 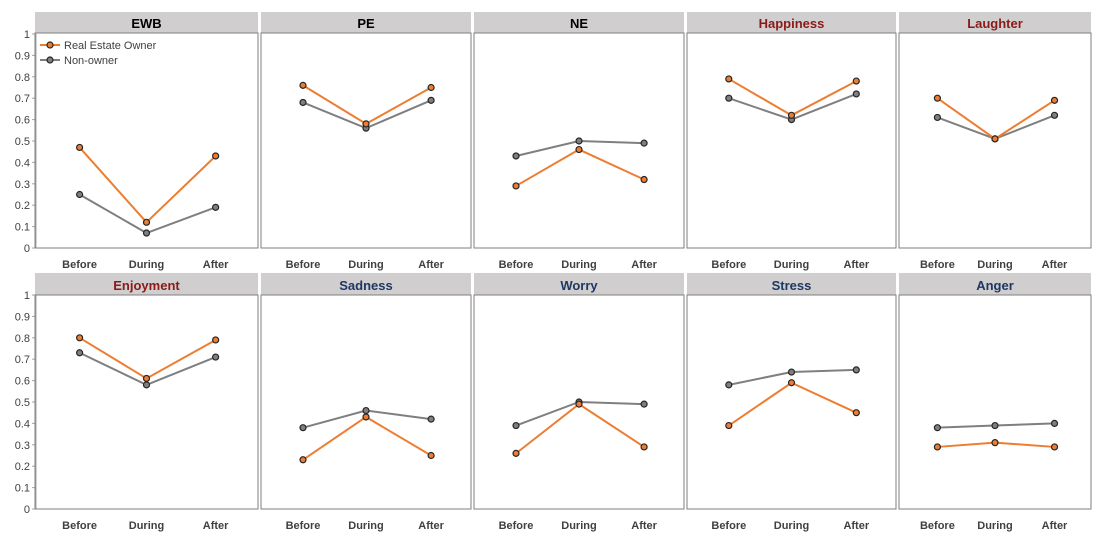 I want to click on panel-title: PE, so click(x=366, y=23).